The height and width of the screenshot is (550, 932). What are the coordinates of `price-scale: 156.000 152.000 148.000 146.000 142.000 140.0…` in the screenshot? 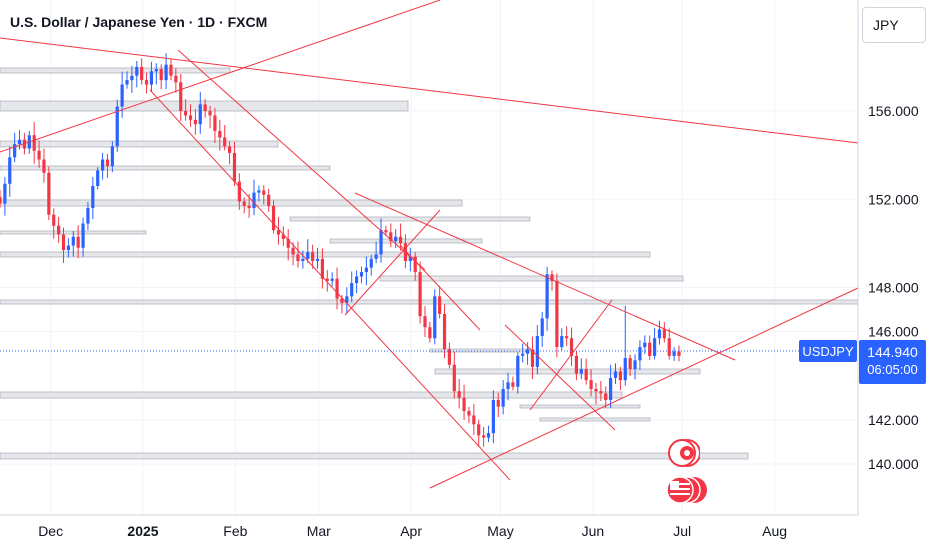 It's located at (893, 287).